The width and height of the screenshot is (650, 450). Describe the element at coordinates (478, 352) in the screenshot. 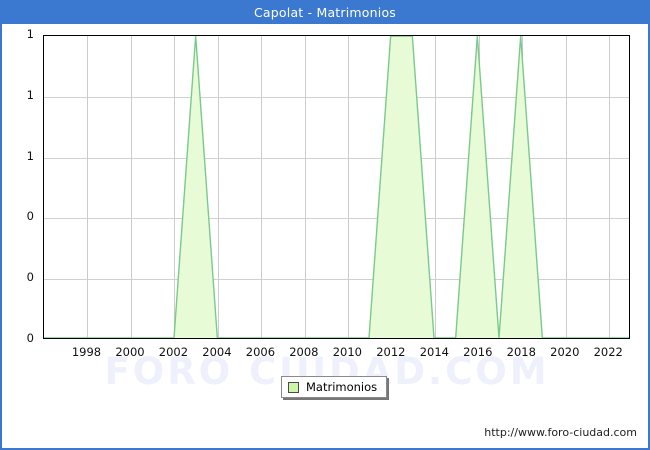

I see `x-axis-tick-label: 2016` at that location.